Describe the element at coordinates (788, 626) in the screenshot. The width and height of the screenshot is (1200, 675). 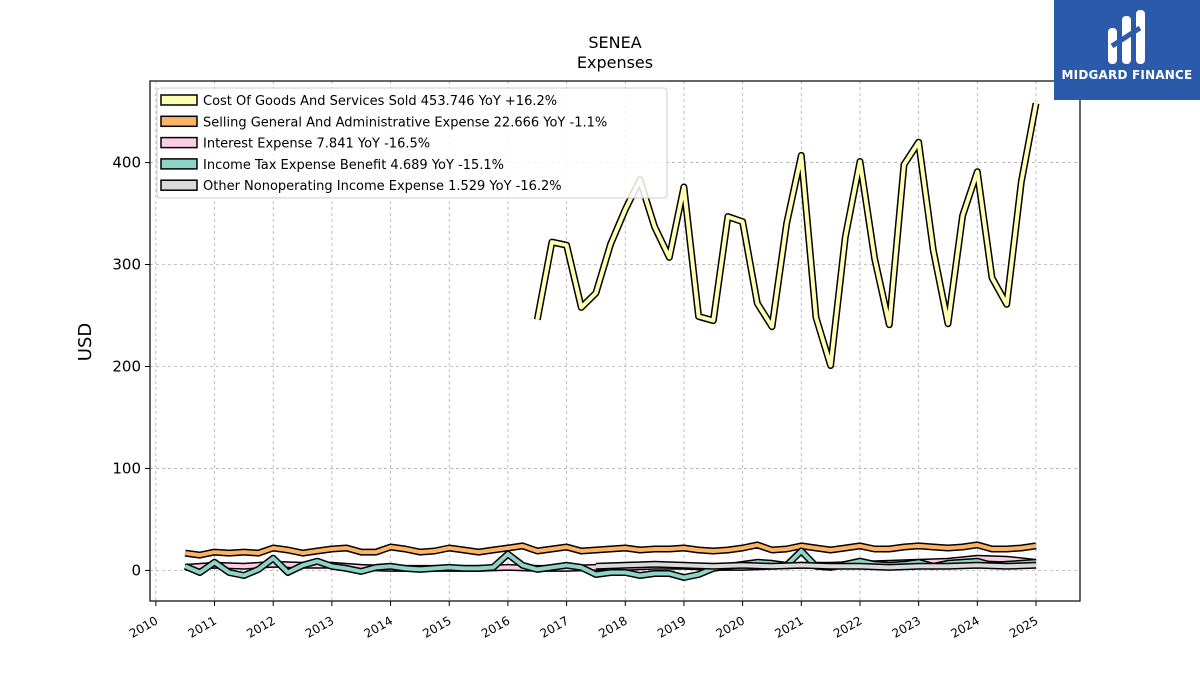
I see `x-tick-label: 2021` at that location.